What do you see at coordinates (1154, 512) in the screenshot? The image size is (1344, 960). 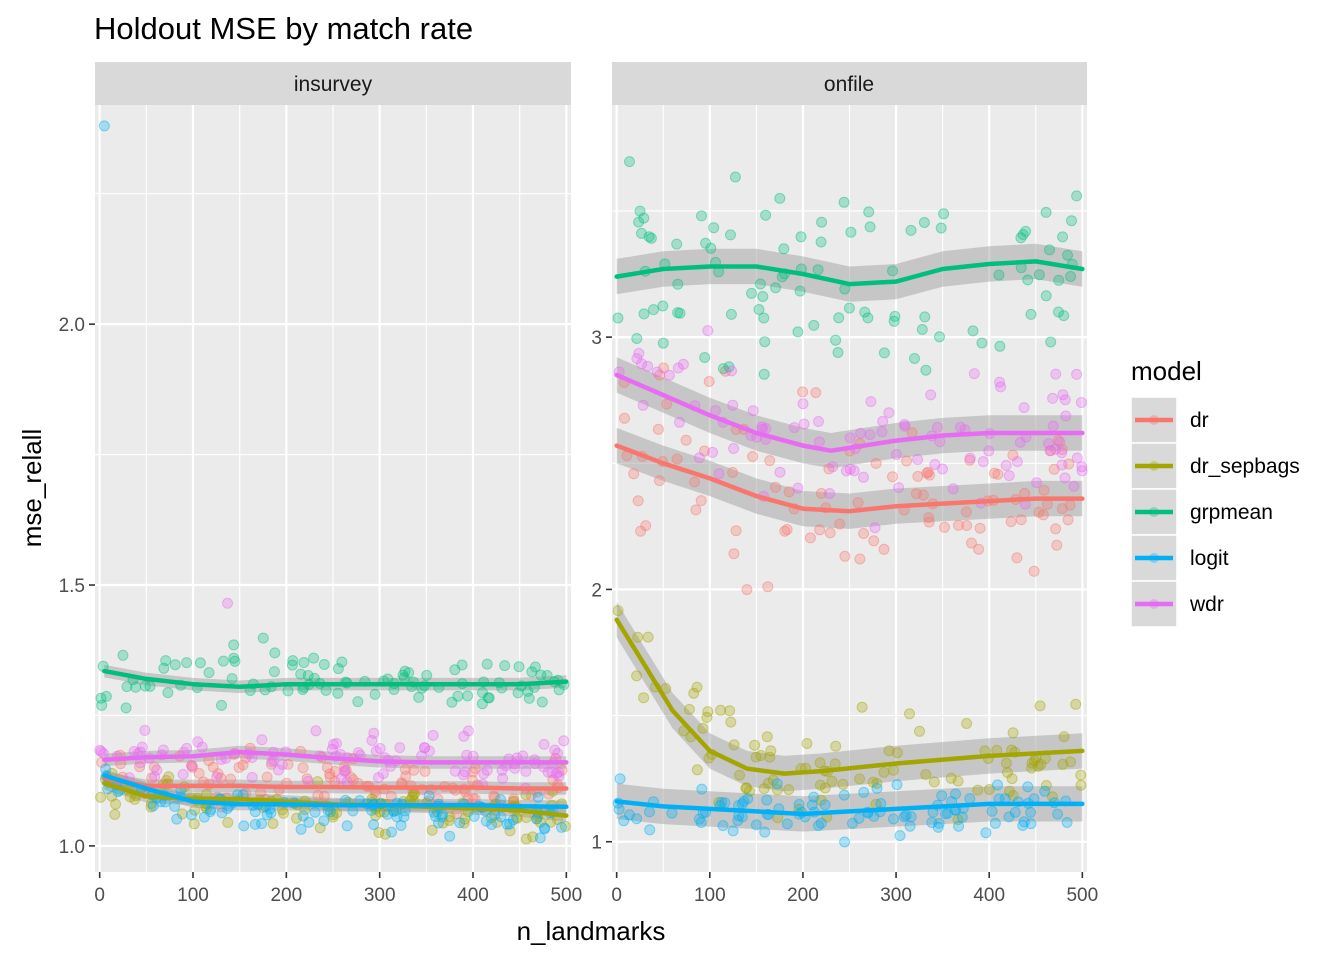 I see `legend-key-point-grpmean` at bounding box center [1154, 512].